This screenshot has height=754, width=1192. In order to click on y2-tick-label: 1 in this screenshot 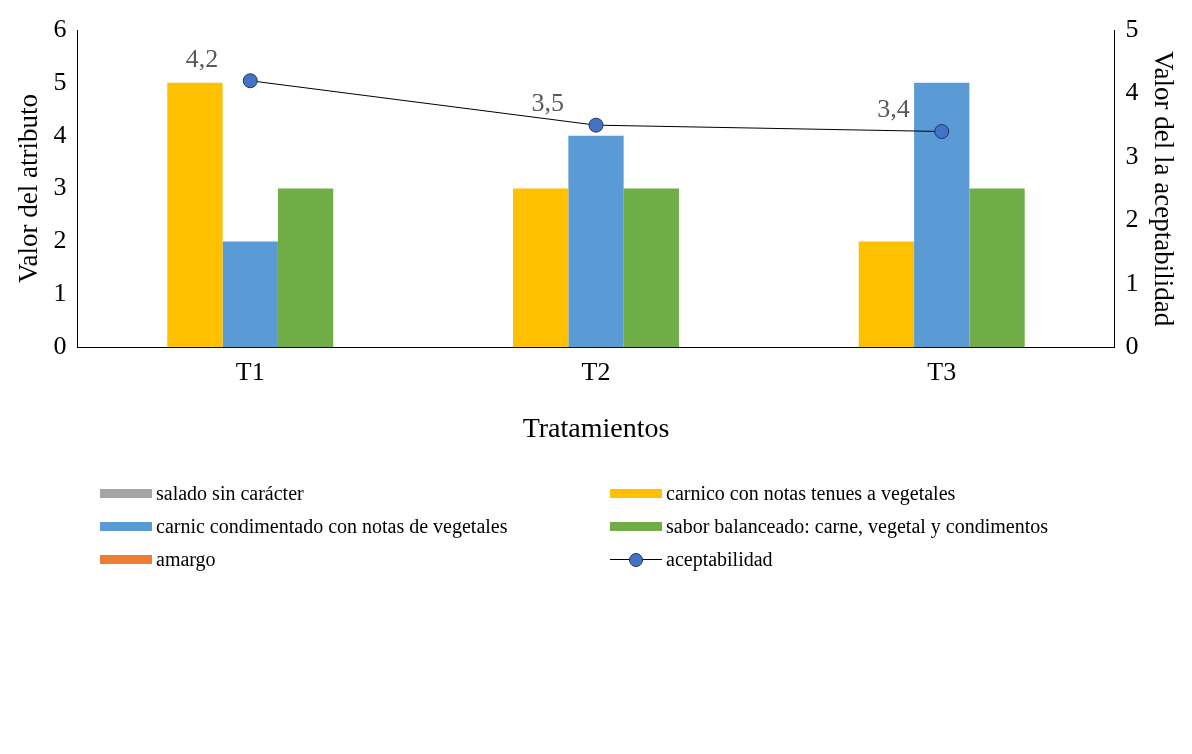, I will do `click(1132, 282)`.